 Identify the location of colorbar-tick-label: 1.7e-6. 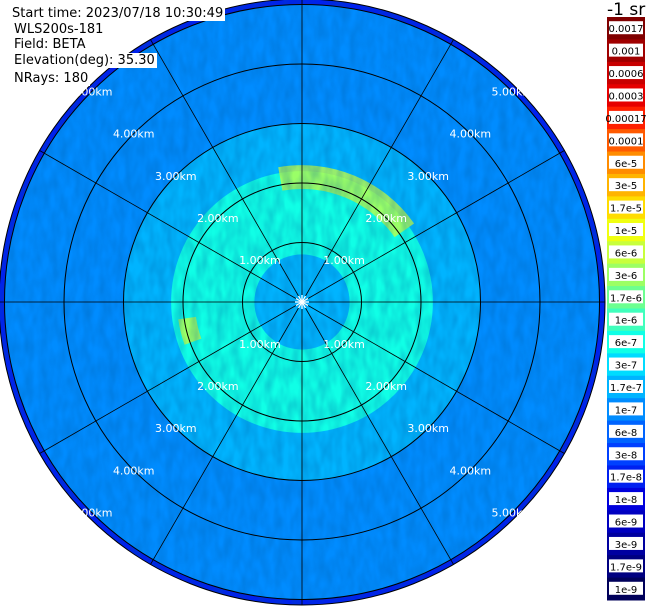
(626, 298).